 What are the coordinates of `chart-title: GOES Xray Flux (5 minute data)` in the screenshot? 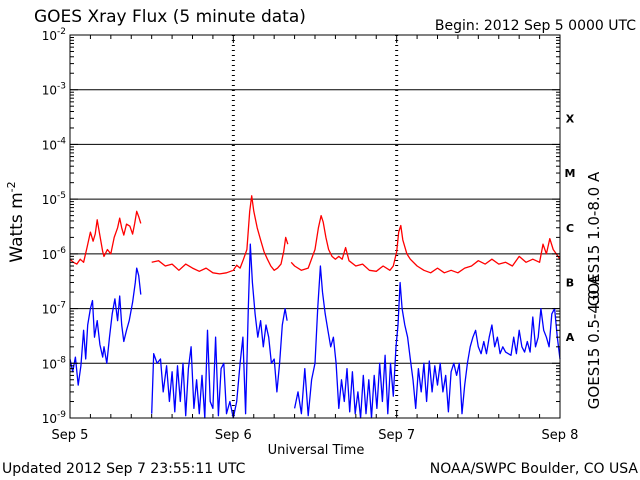 It's located at (170, 17).